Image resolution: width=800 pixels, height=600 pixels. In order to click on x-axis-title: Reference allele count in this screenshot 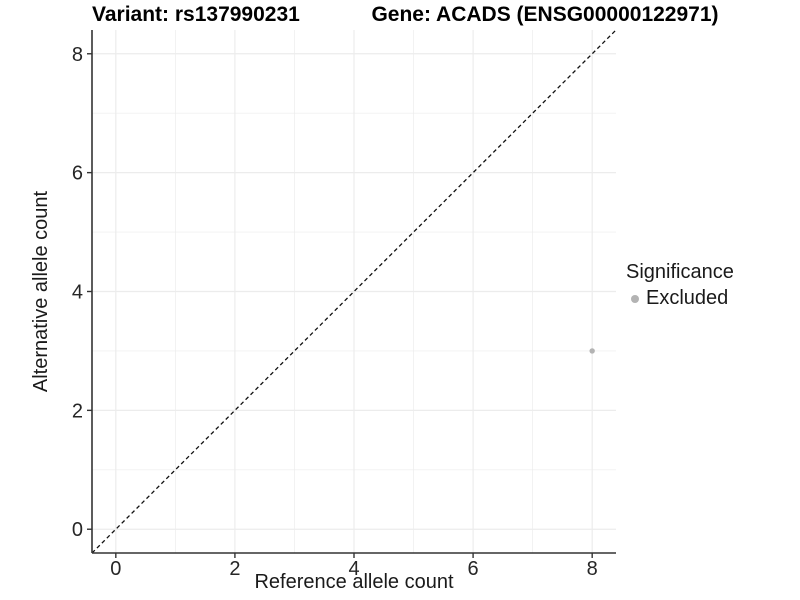, I will do `click(354, 582)`.